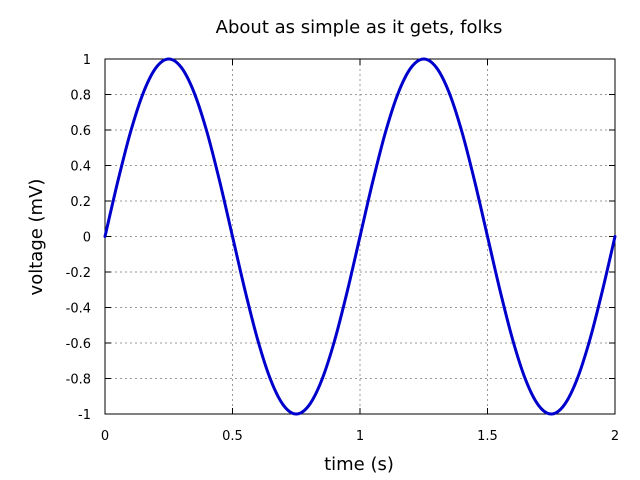 Image resolution: width=640 pixels, height=480 pixels. I want to click on x-axis-label: time (s), so click(359, 464).